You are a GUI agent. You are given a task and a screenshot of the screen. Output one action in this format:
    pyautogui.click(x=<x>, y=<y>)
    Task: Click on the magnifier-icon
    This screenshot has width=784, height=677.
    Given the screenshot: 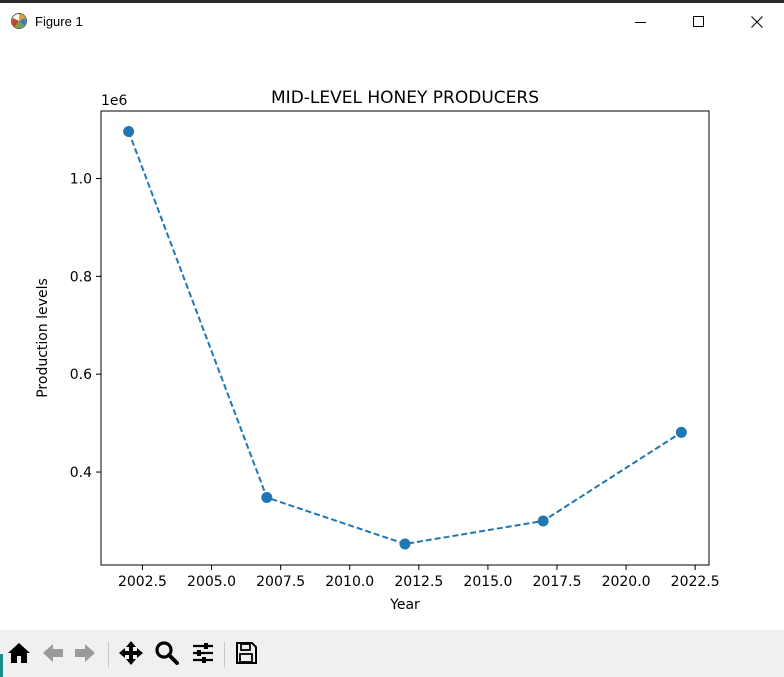 What is the action you would take?
    pyautogui.click(x=167, y=655)
    